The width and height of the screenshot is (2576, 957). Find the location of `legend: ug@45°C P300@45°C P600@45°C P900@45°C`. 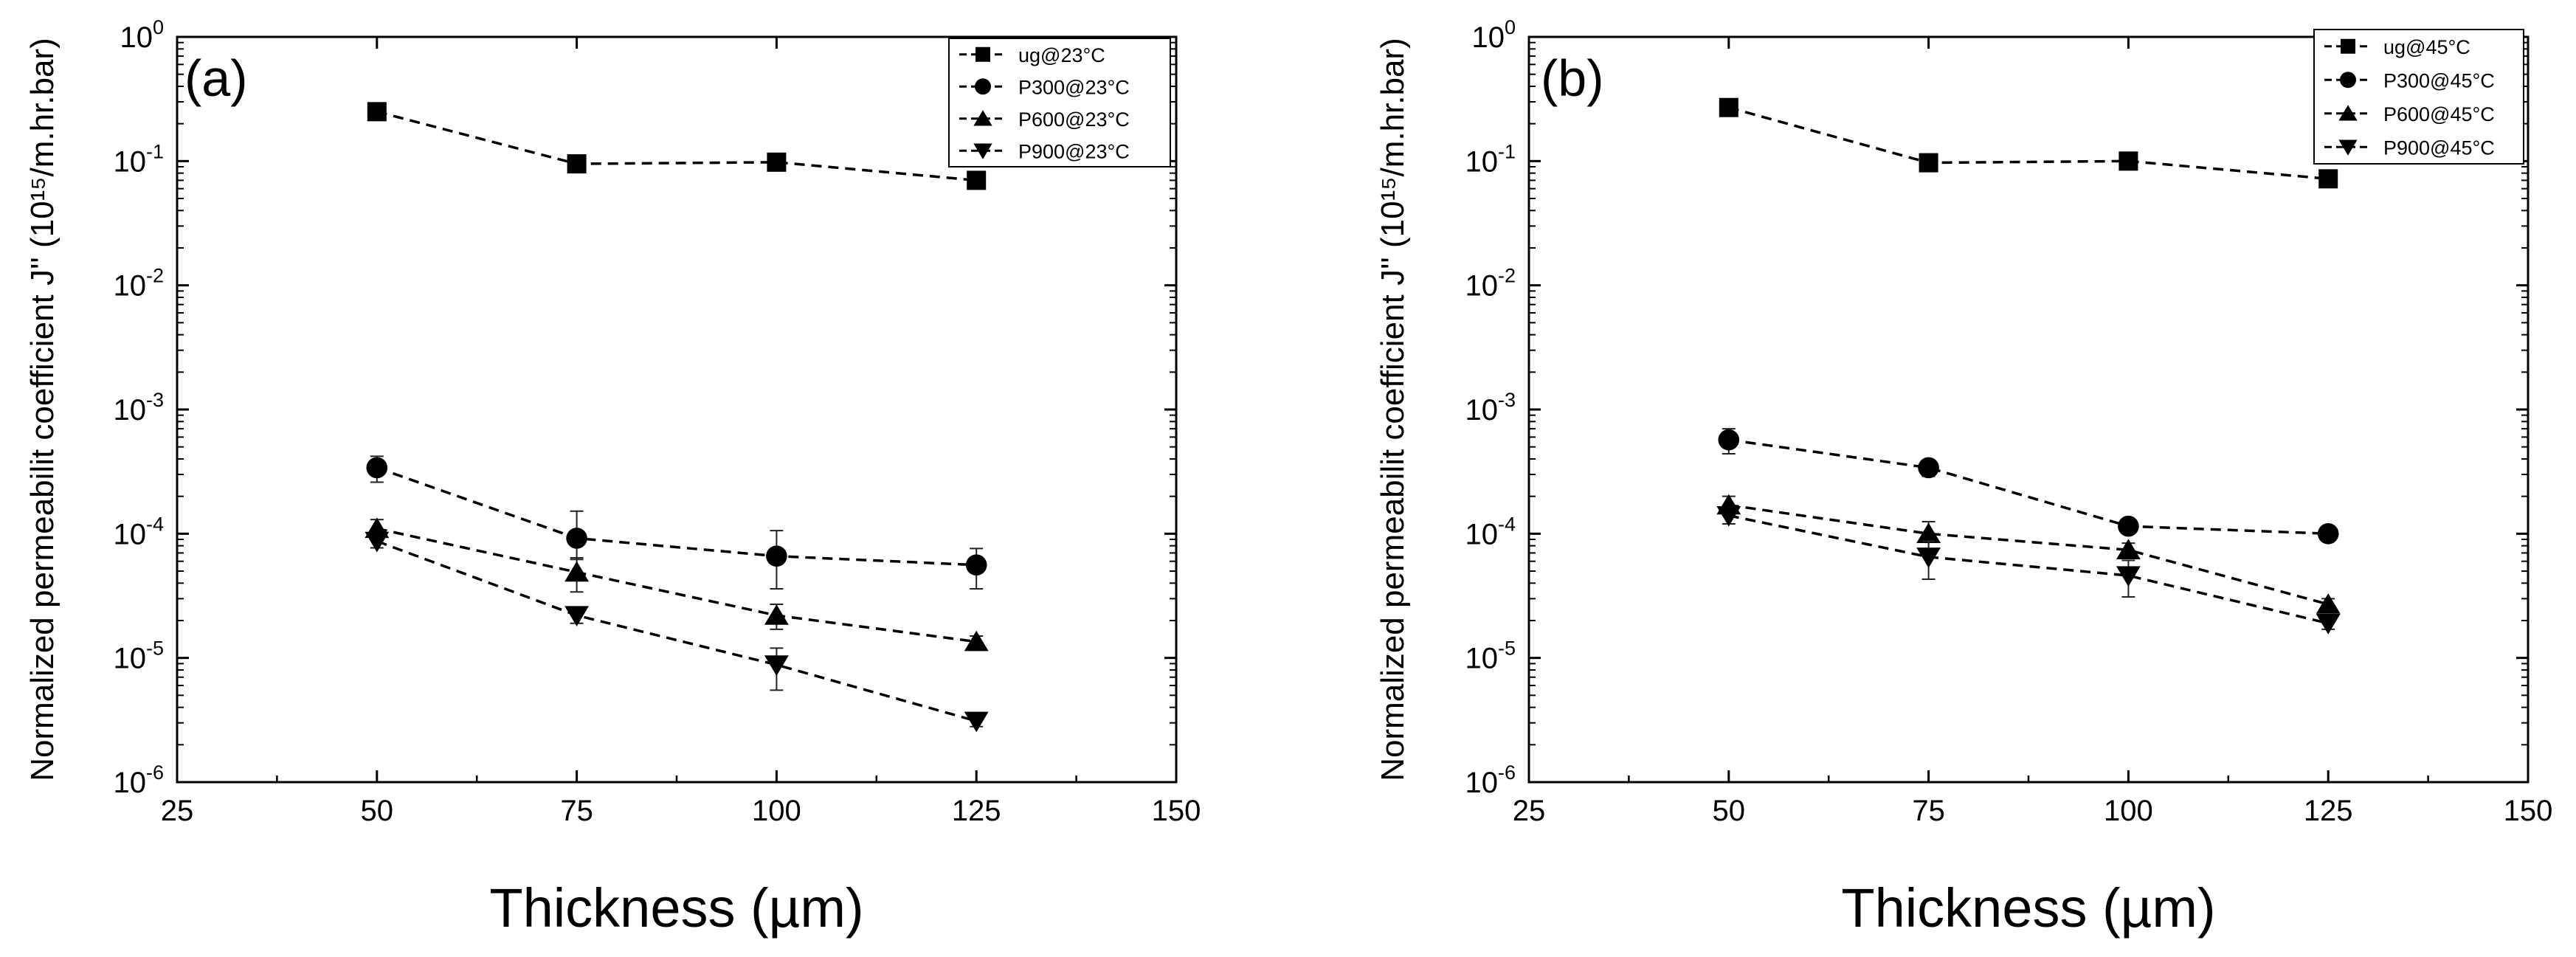

legend: ug@45°C P300@45°C P600@45°C P900@45°C is located at coordinates (2418, 97).